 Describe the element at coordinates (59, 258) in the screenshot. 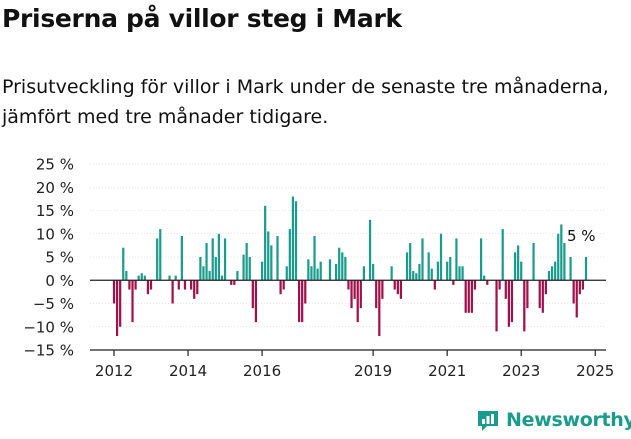

I see `y-tick-label: 5 %` at that location.